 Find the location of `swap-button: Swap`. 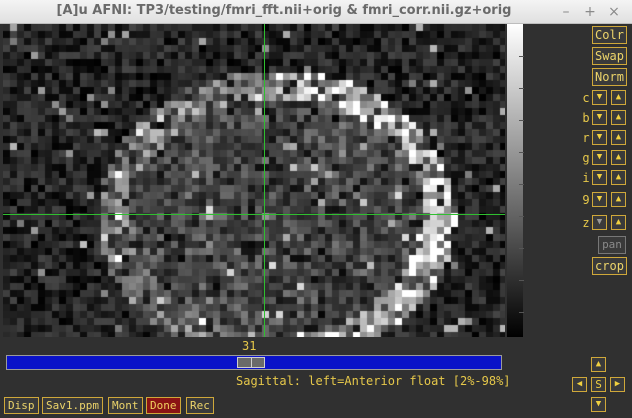

swap-button: Swap is located at coordinates (609, 56).